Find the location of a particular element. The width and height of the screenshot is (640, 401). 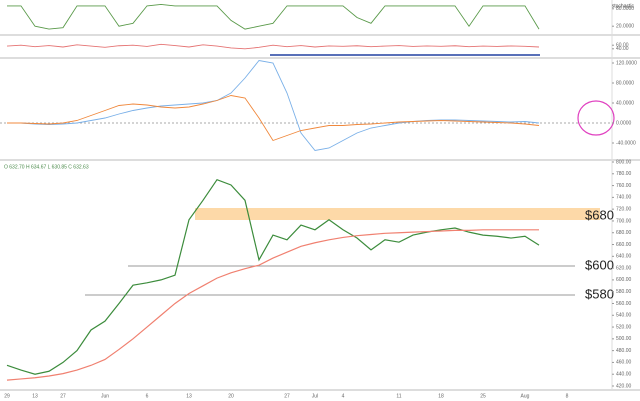

x-tick-label: 11 is located at coordinates (398, 396).